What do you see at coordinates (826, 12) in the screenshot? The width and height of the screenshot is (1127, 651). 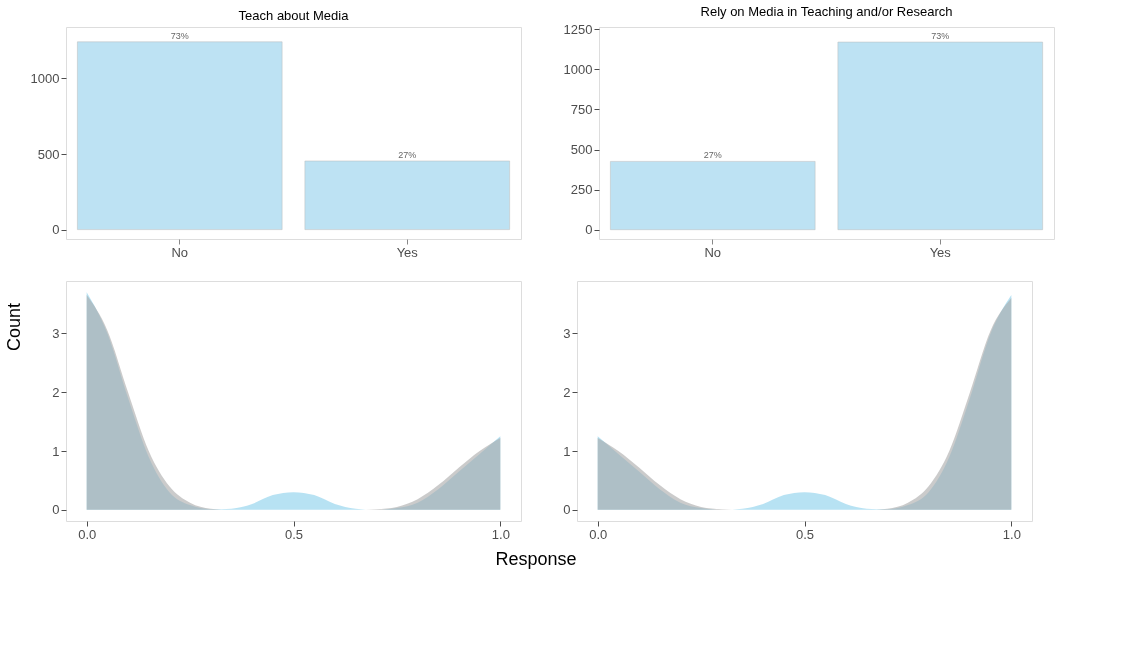 I see `chart-title: Rely on Media in Teaching and/or Research` at bounding box center [826, 12].